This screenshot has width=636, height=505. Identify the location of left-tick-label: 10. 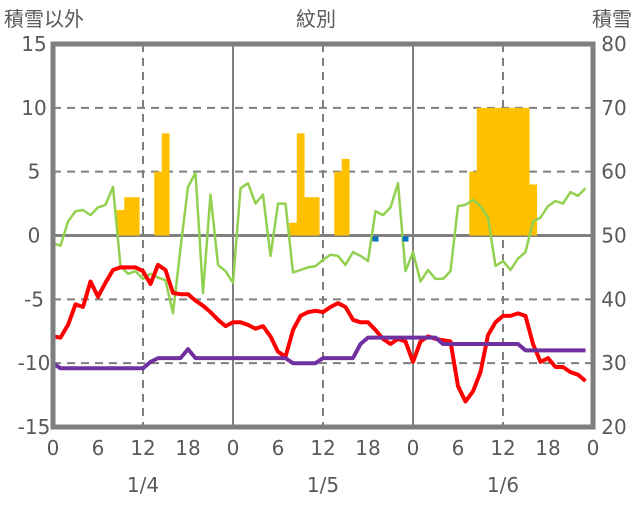
(33, 108).